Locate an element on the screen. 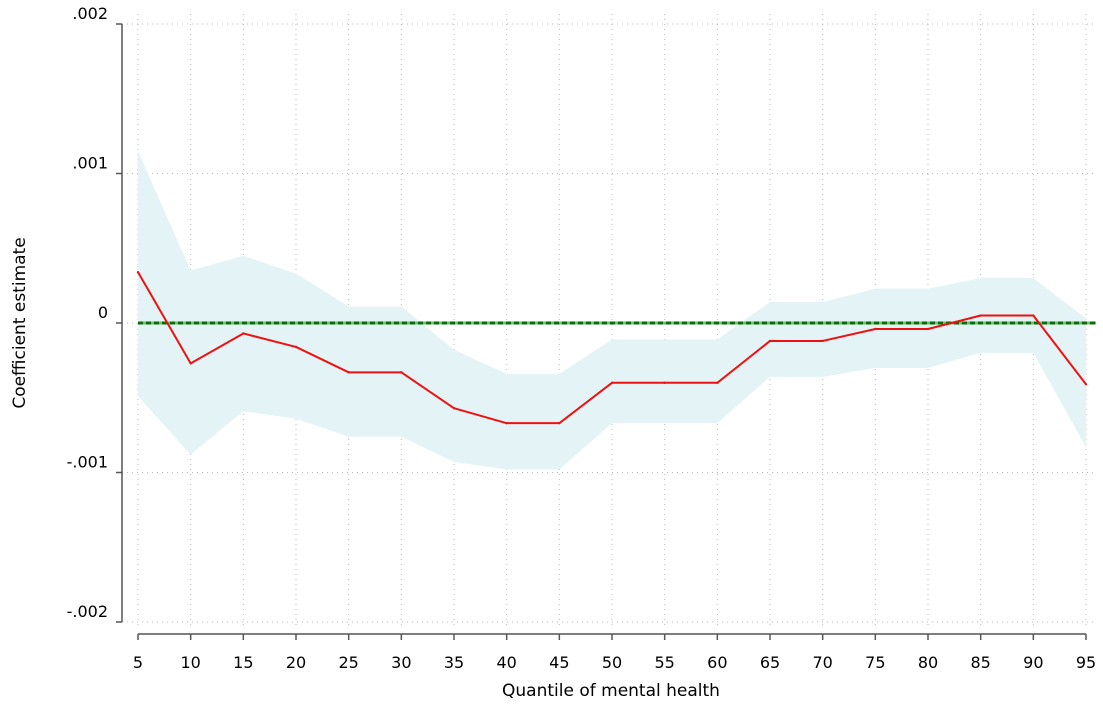  x-tick-label-55: 55 is located at coordinates (664, 662).